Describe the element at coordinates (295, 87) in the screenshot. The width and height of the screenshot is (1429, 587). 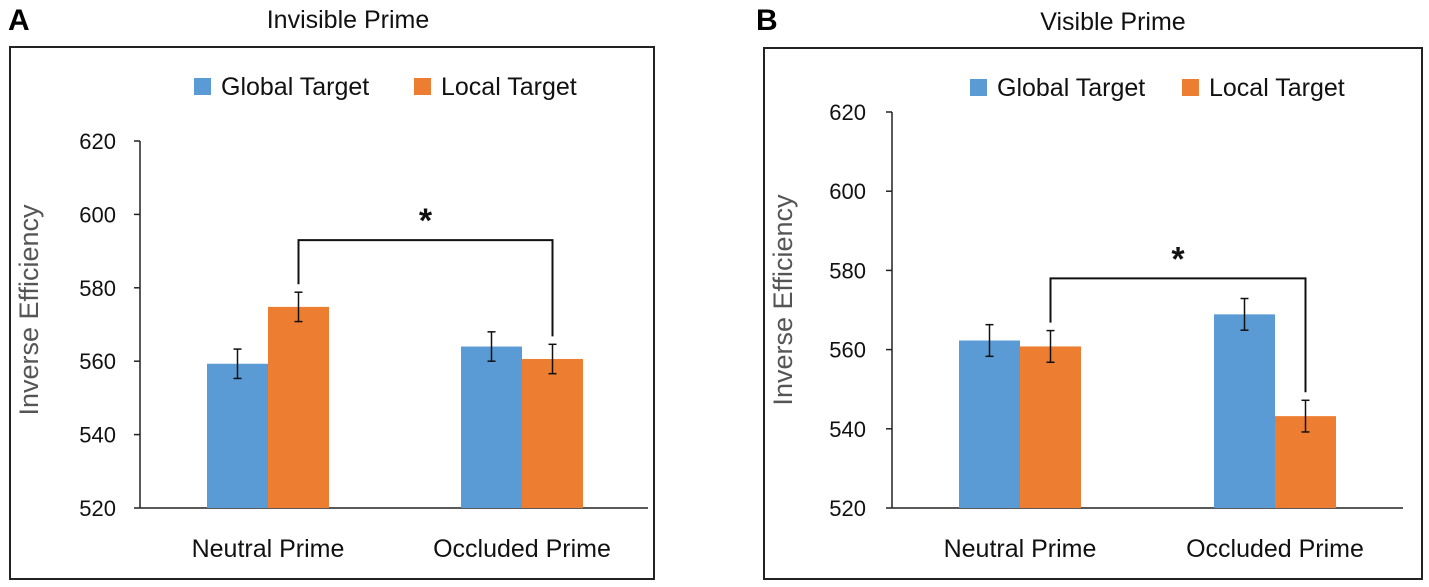
I see `panel-a-legend-label-global-target: Global Target` at that location.